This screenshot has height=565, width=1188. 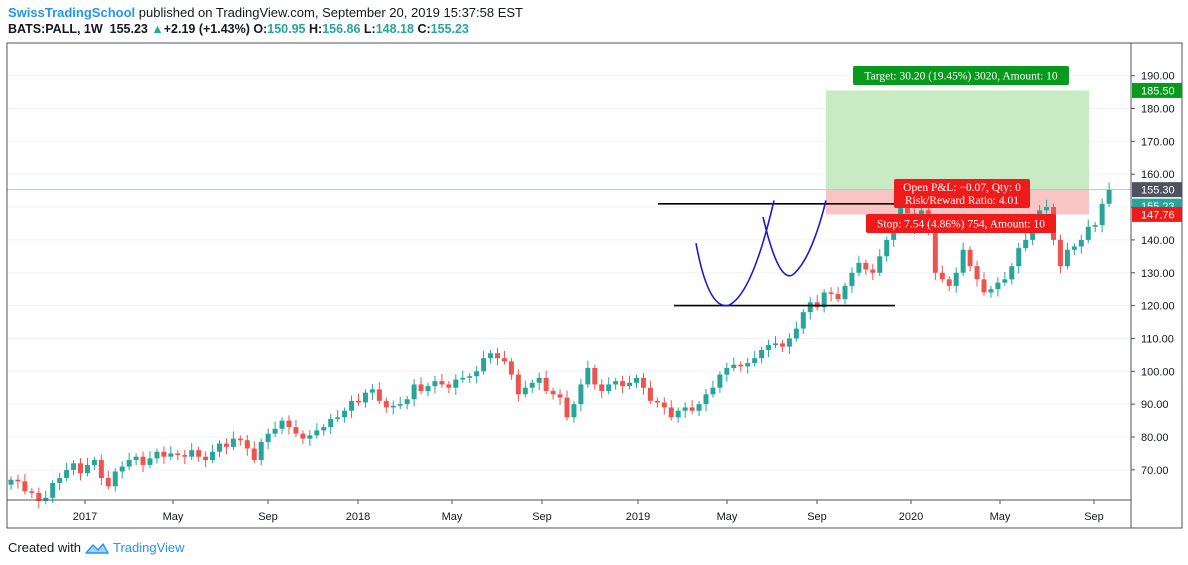 What do you see at coordinates (341, 29) in the screenshot?
I see `high-value: 156.86` at bounding box center [341, 29].